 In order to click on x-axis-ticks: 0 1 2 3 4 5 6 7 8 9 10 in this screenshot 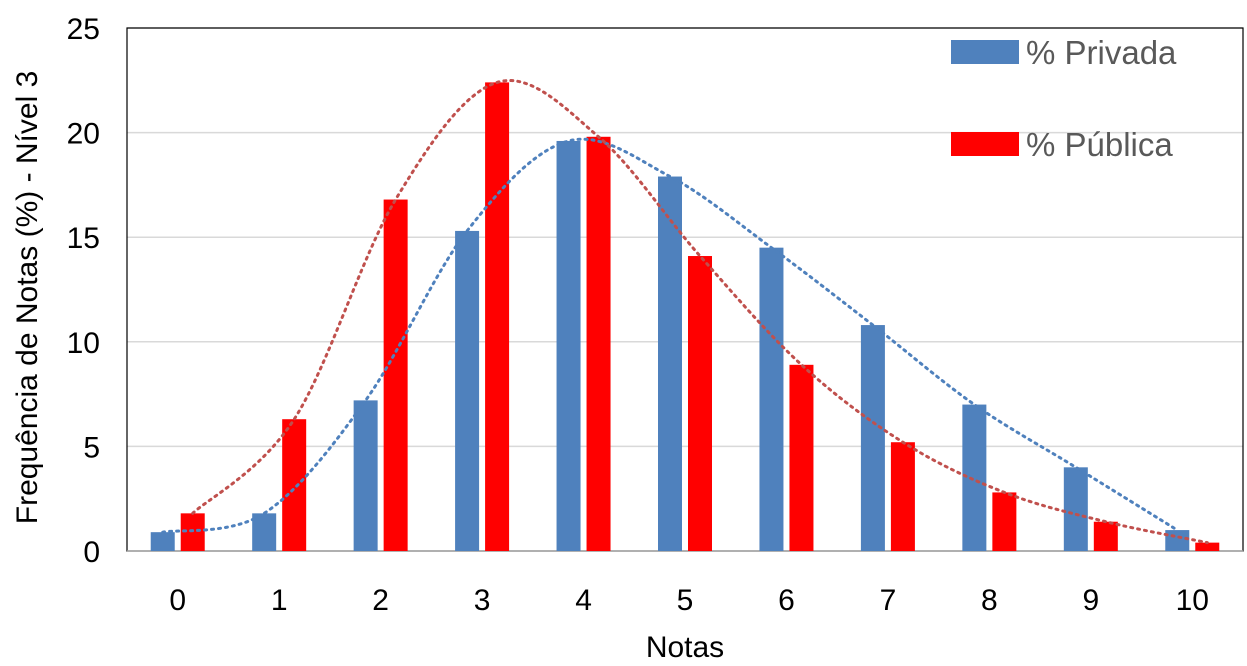, I will do `click(689, 600)`.